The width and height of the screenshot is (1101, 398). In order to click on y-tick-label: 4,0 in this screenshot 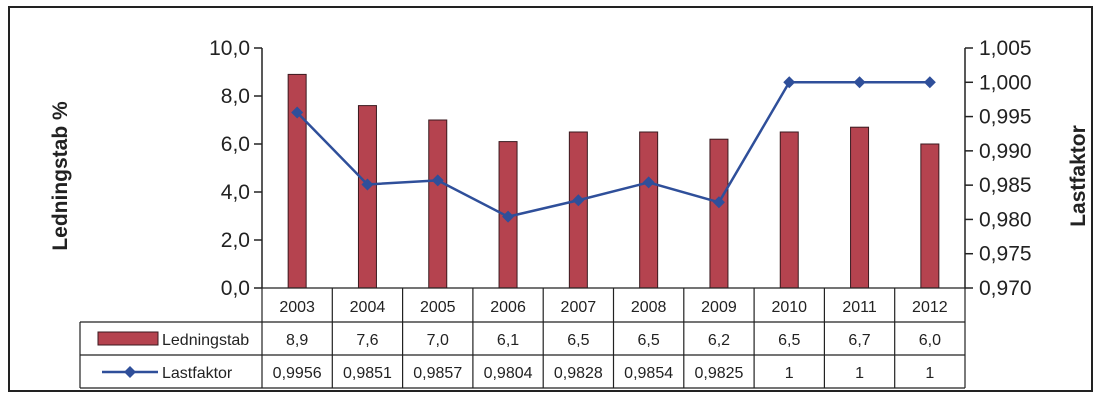, I will do `click(235, 192)`.